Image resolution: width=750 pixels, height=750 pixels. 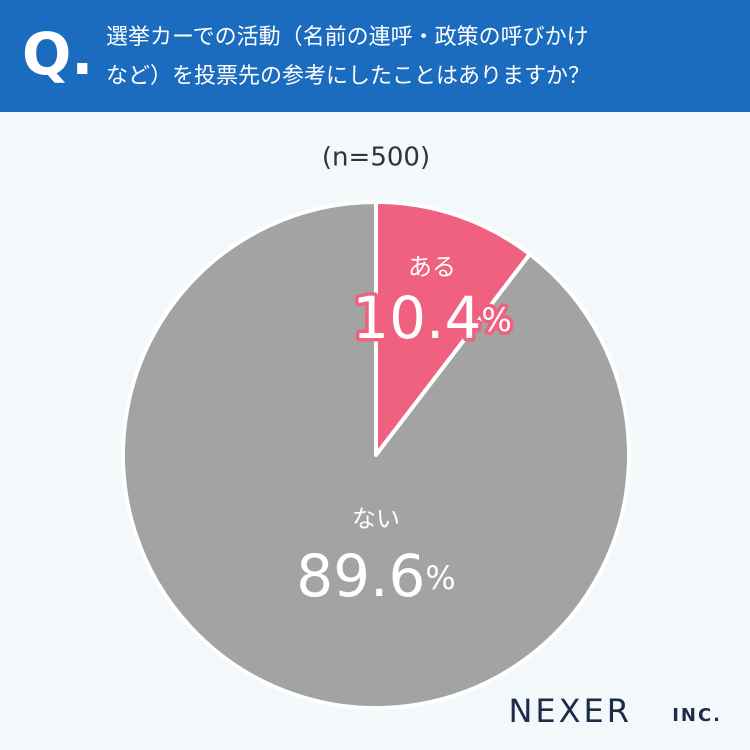 I want to click on brand-suffix: INC., so click(x=697, y=715).